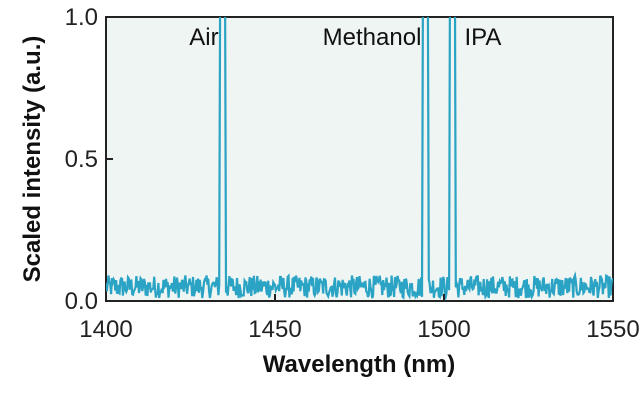  What do you see at coordinates (203, 37) in the screenshot?
I see `peak-label-air: Air` at bounding box center [203, 37].